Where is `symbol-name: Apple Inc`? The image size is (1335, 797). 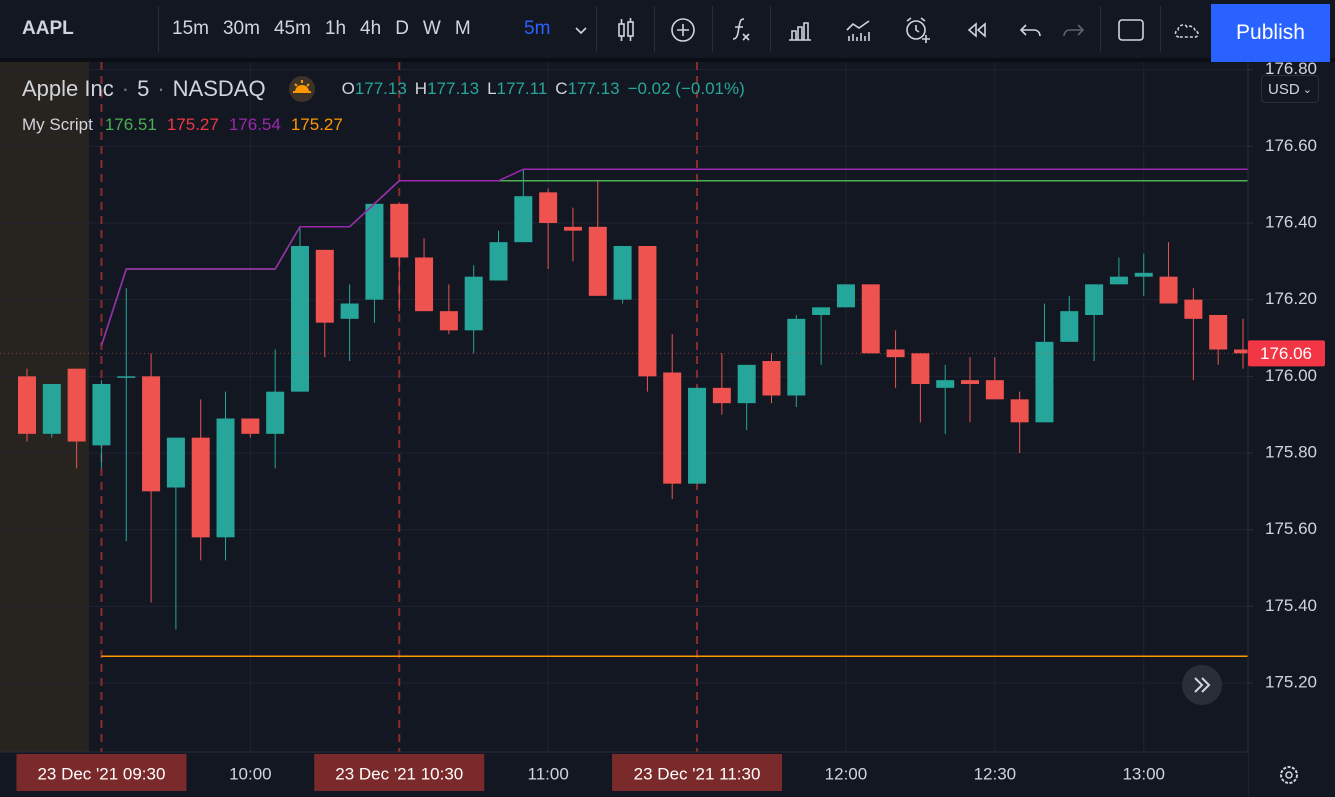 symbol-name: Apple Inc is located at coordinates (68, 88).